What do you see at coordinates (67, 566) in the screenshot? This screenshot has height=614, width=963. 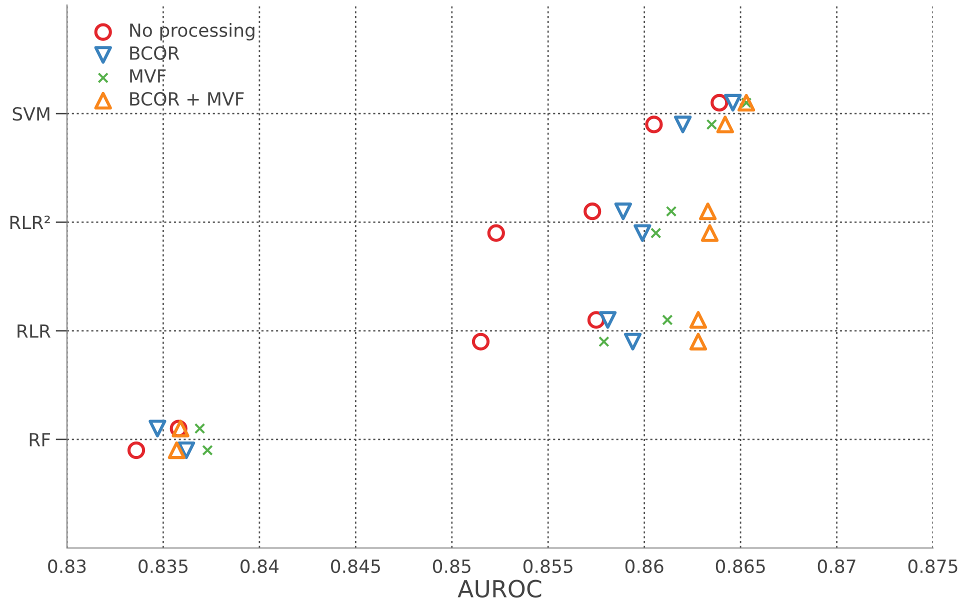 I see `x-tick-label: 0.83` at bounding box center [67, 566].